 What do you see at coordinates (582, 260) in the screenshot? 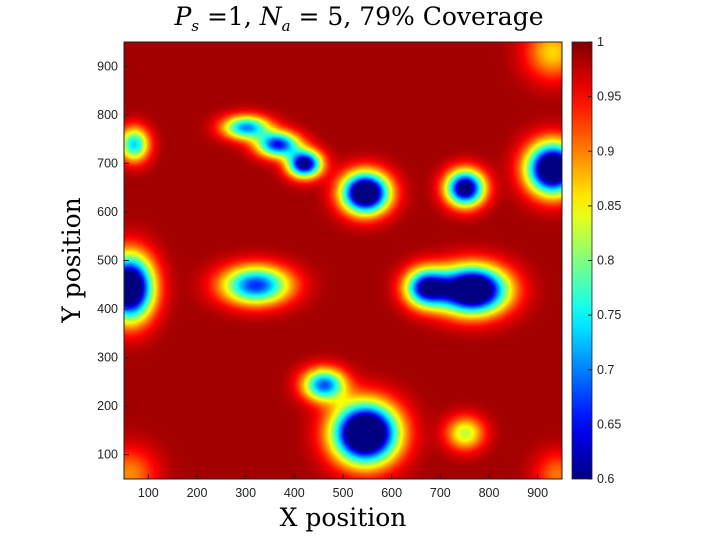
I see `colorbar` at bounding box center [582, 260].